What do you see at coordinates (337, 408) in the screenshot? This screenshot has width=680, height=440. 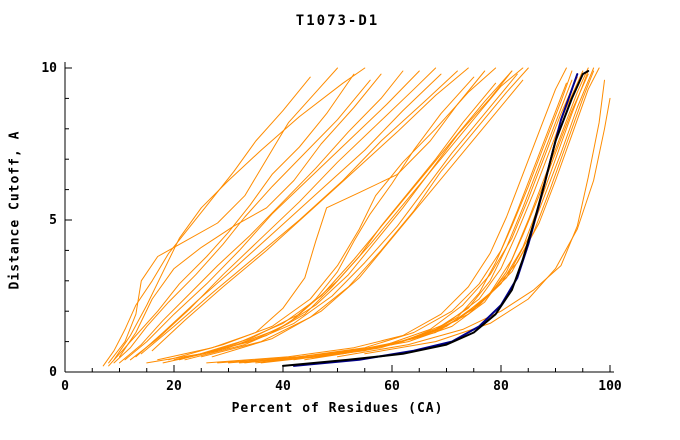 I see `x-axis-label: Percent of Residues (CA)` at bounding box center [337, 408].